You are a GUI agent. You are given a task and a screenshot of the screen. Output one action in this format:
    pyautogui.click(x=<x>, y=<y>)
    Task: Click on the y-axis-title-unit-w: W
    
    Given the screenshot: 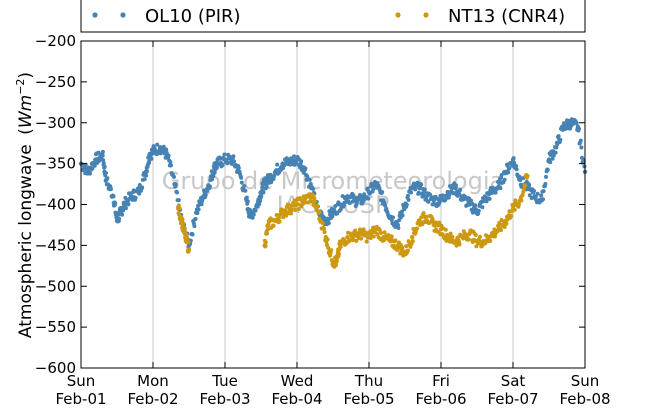 What is the action you would take?
    pyautogui.click(x=26, y=119)
    